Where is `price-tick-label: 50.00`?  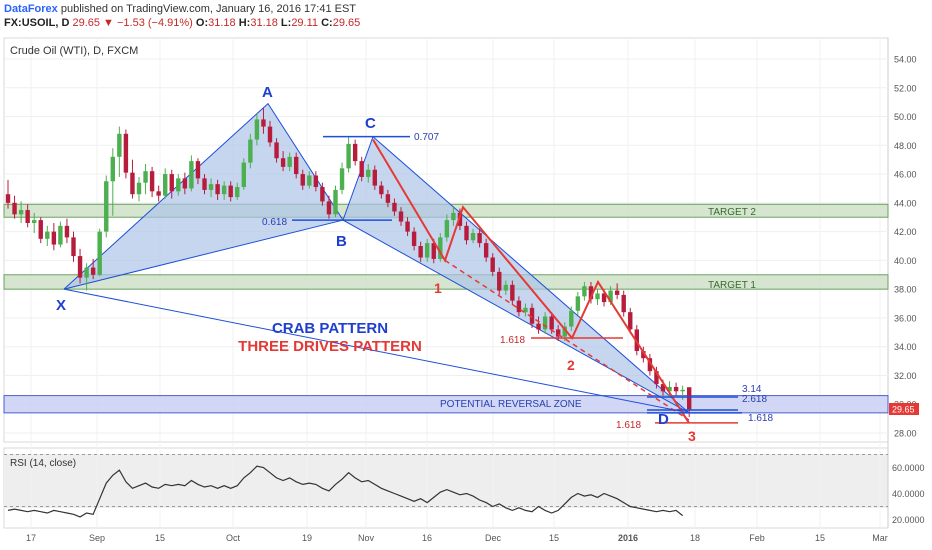 price-tick-label: 50.00 is located at coordinates (905, 117).